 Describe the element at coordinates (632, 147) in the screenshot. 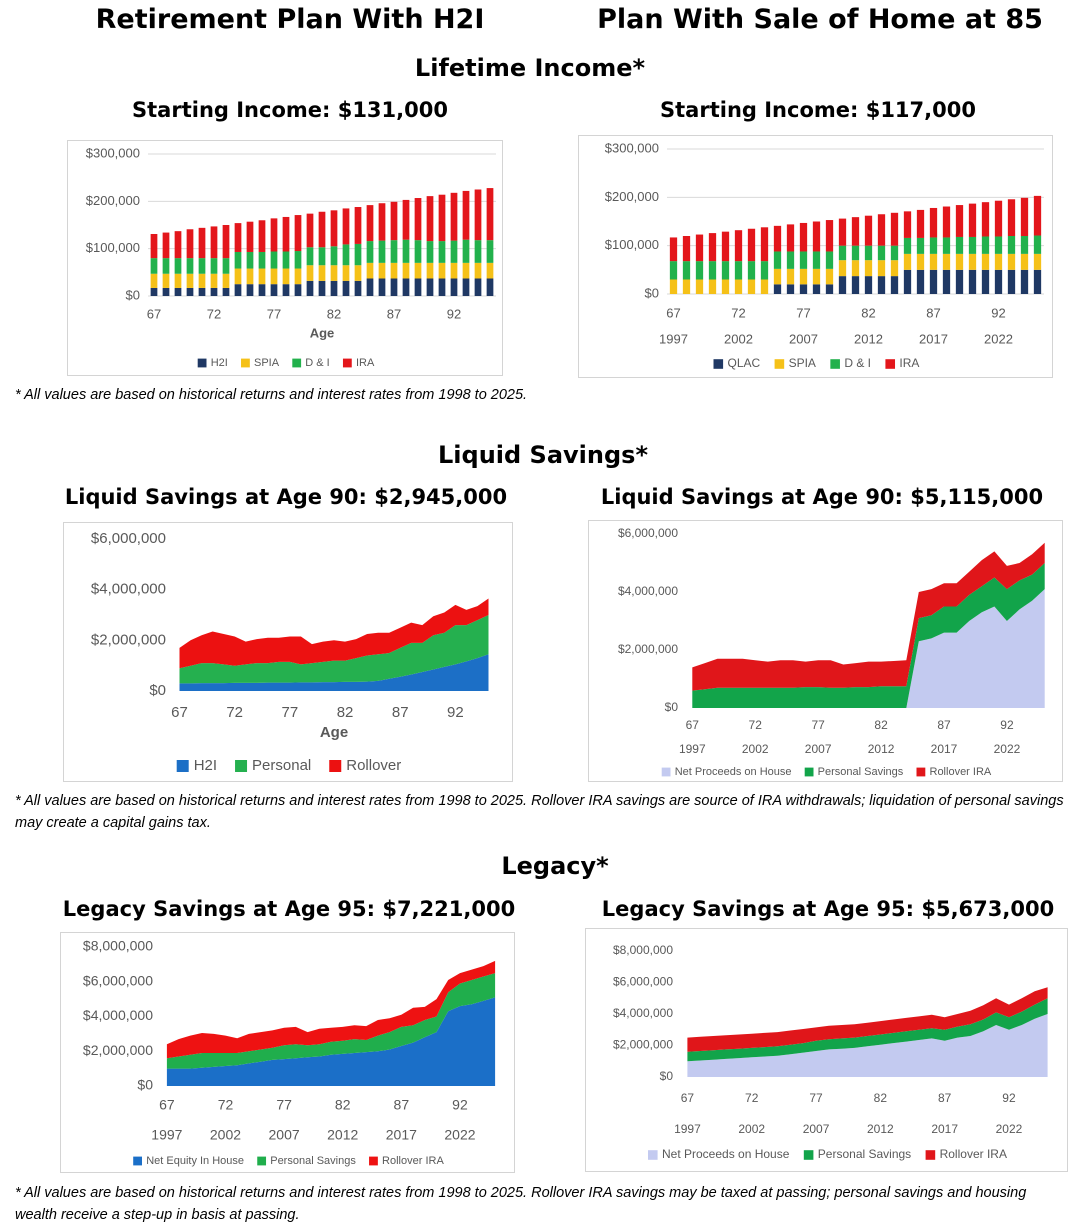

I see `y-tick-label: $300,000` at that location.